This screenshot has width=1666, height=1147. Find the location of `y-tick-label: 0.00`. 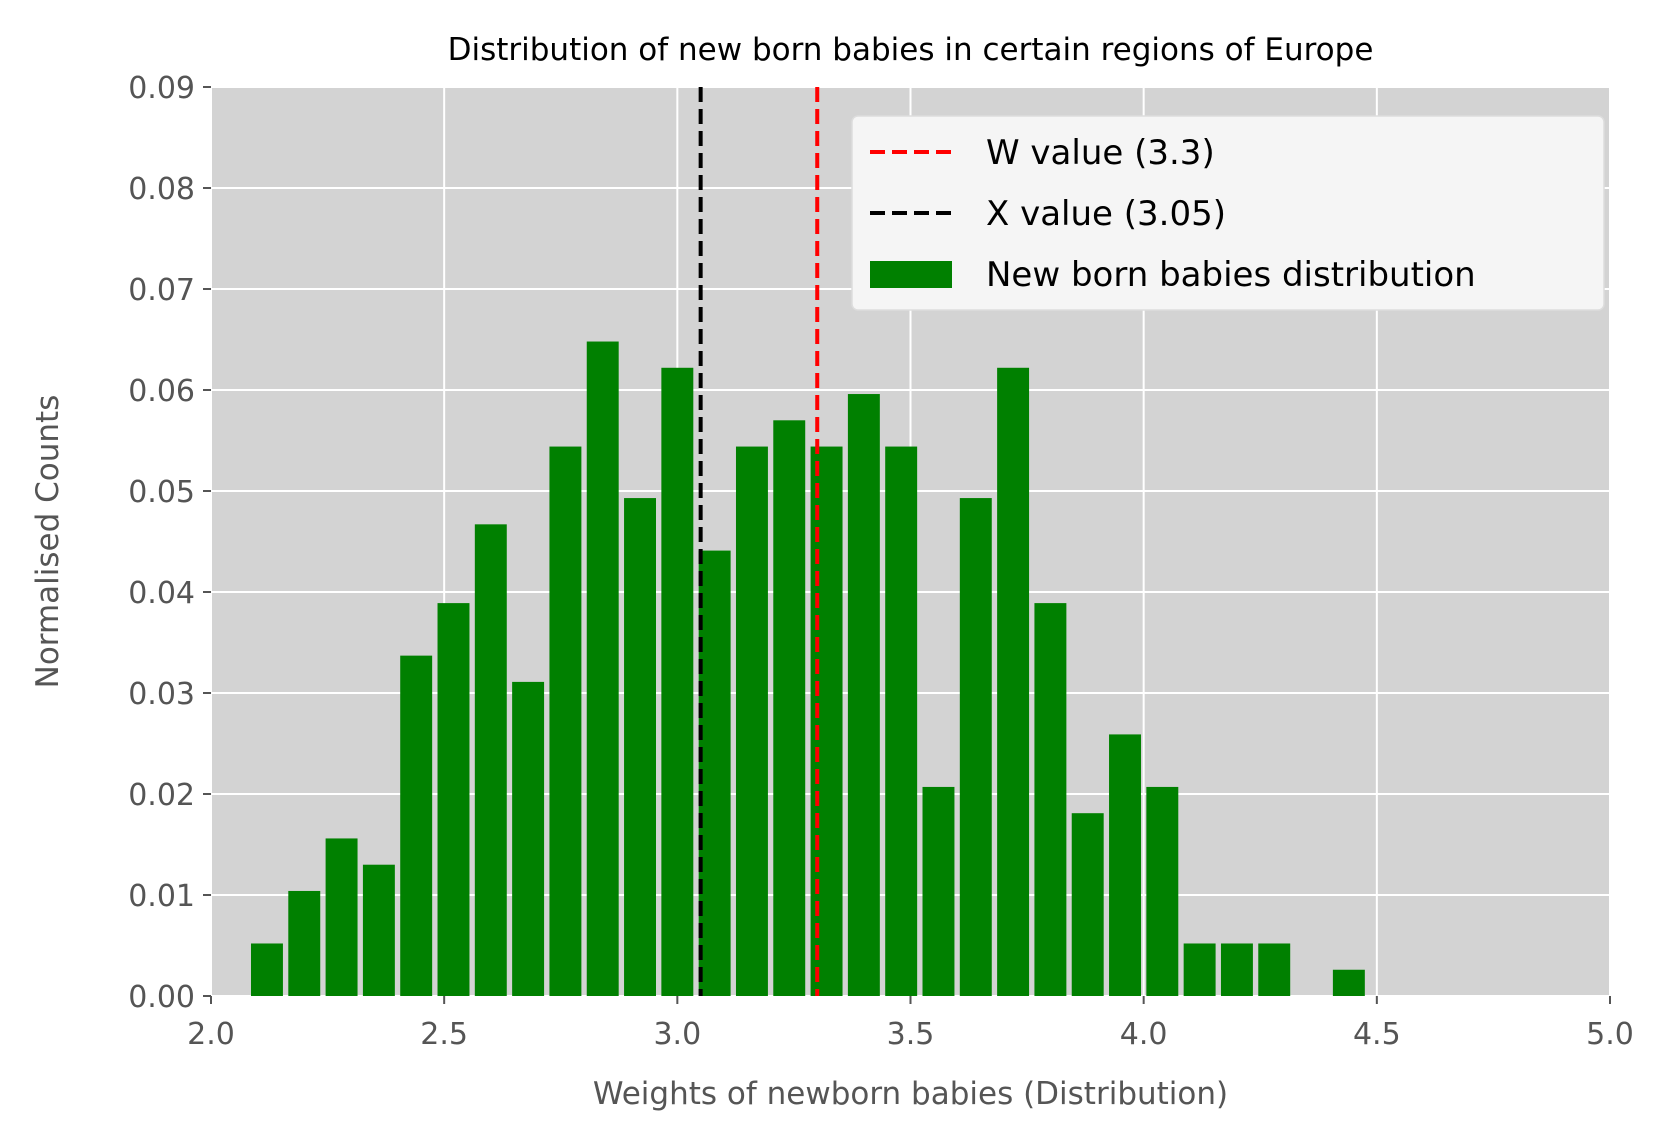

y-tick-label: 0.00 is located at coordinates (161, 997).